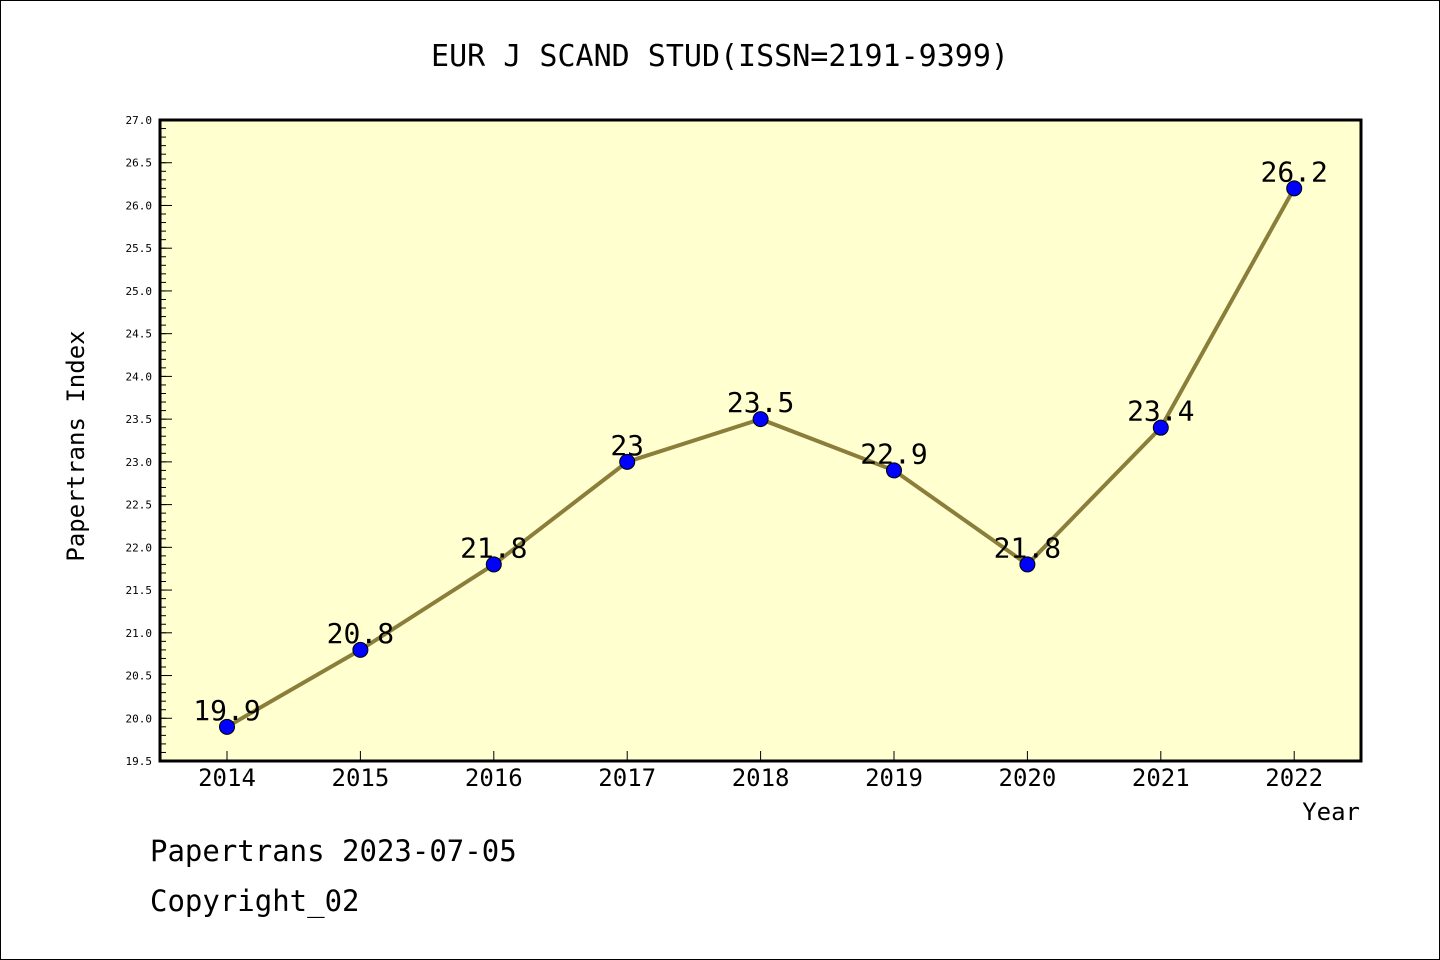 The height and width of the screenshot is (960, 1440). What do you see at coordinates (139, 718) in the screenshot?
I see `y-tick-label: 20.0` at bounding box center [139, 718].